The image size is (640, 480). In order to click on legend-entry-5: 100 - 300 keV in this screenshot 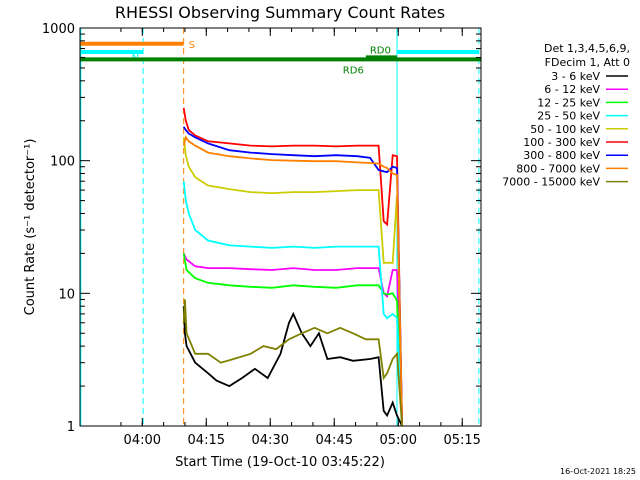, I will do `click(561, 142)`.